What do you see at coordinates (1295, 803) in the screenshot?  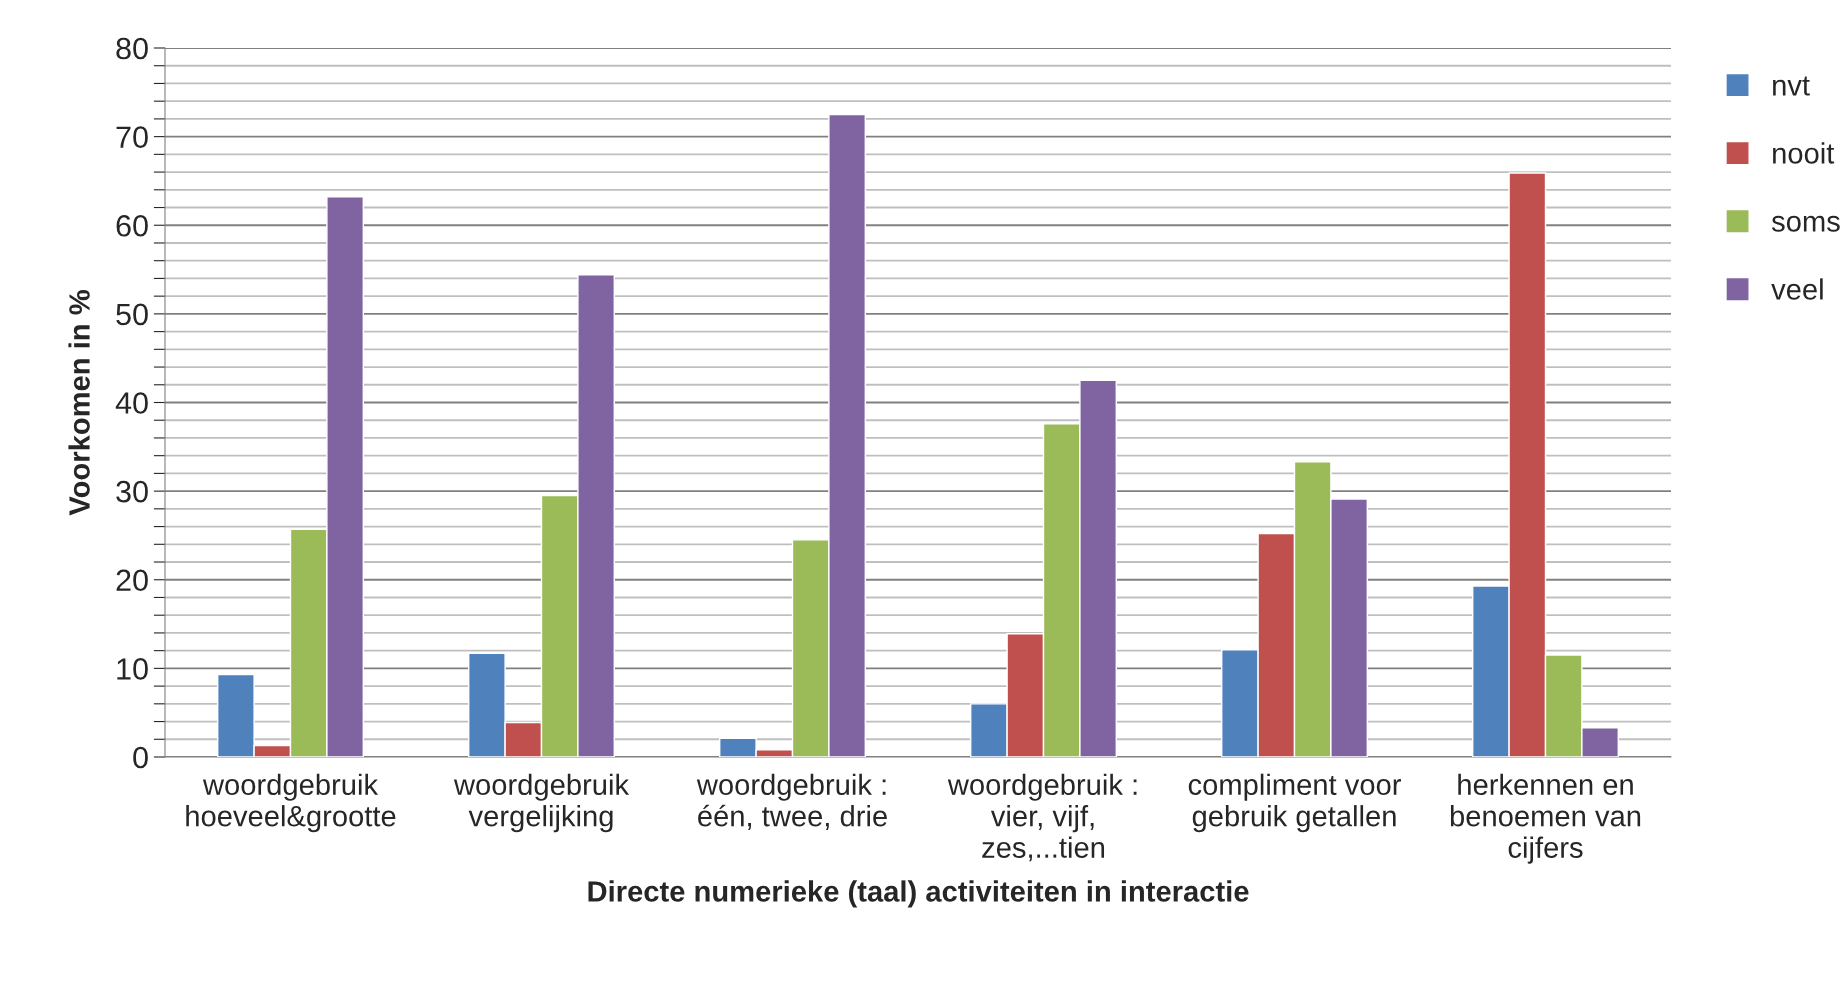 I see `x-tick-label: compliment voor gebruik getallen` at bounding box center [1295, 803].